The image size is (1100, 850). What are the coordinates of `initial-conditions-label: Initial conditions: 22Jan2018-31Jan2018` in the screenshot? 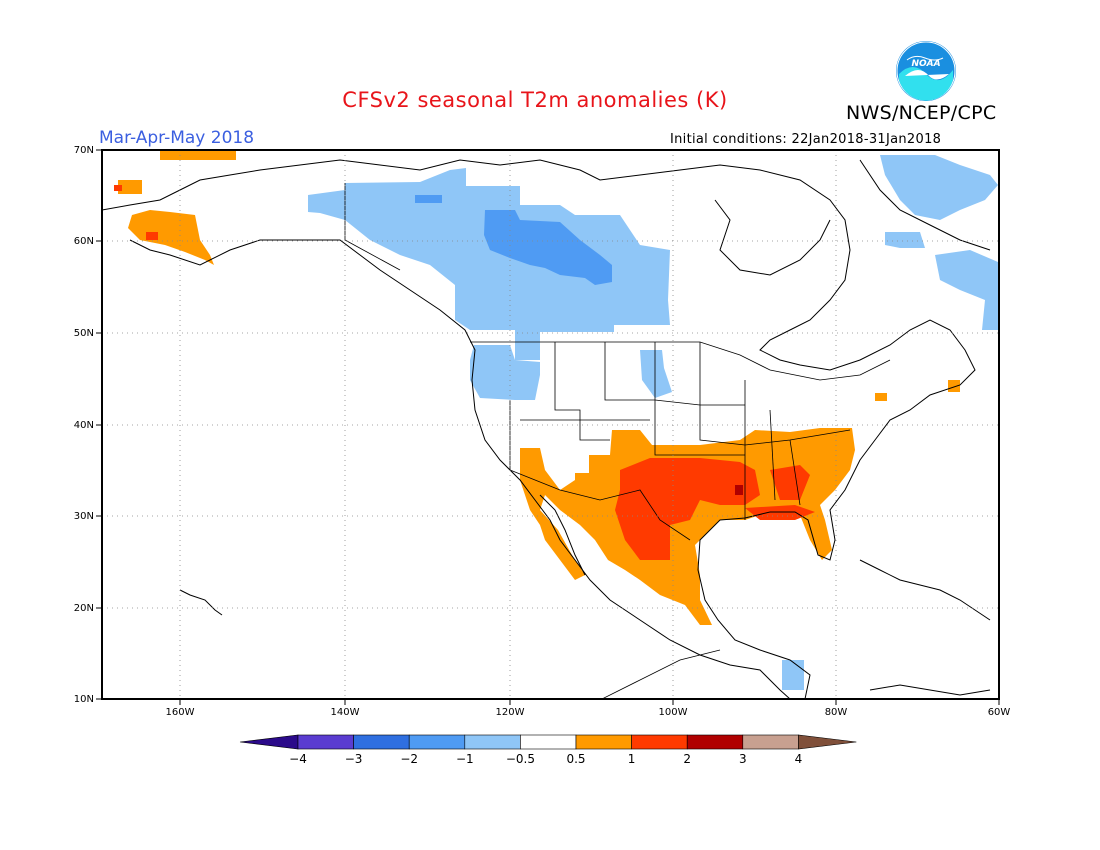 It's located at (806, 139).